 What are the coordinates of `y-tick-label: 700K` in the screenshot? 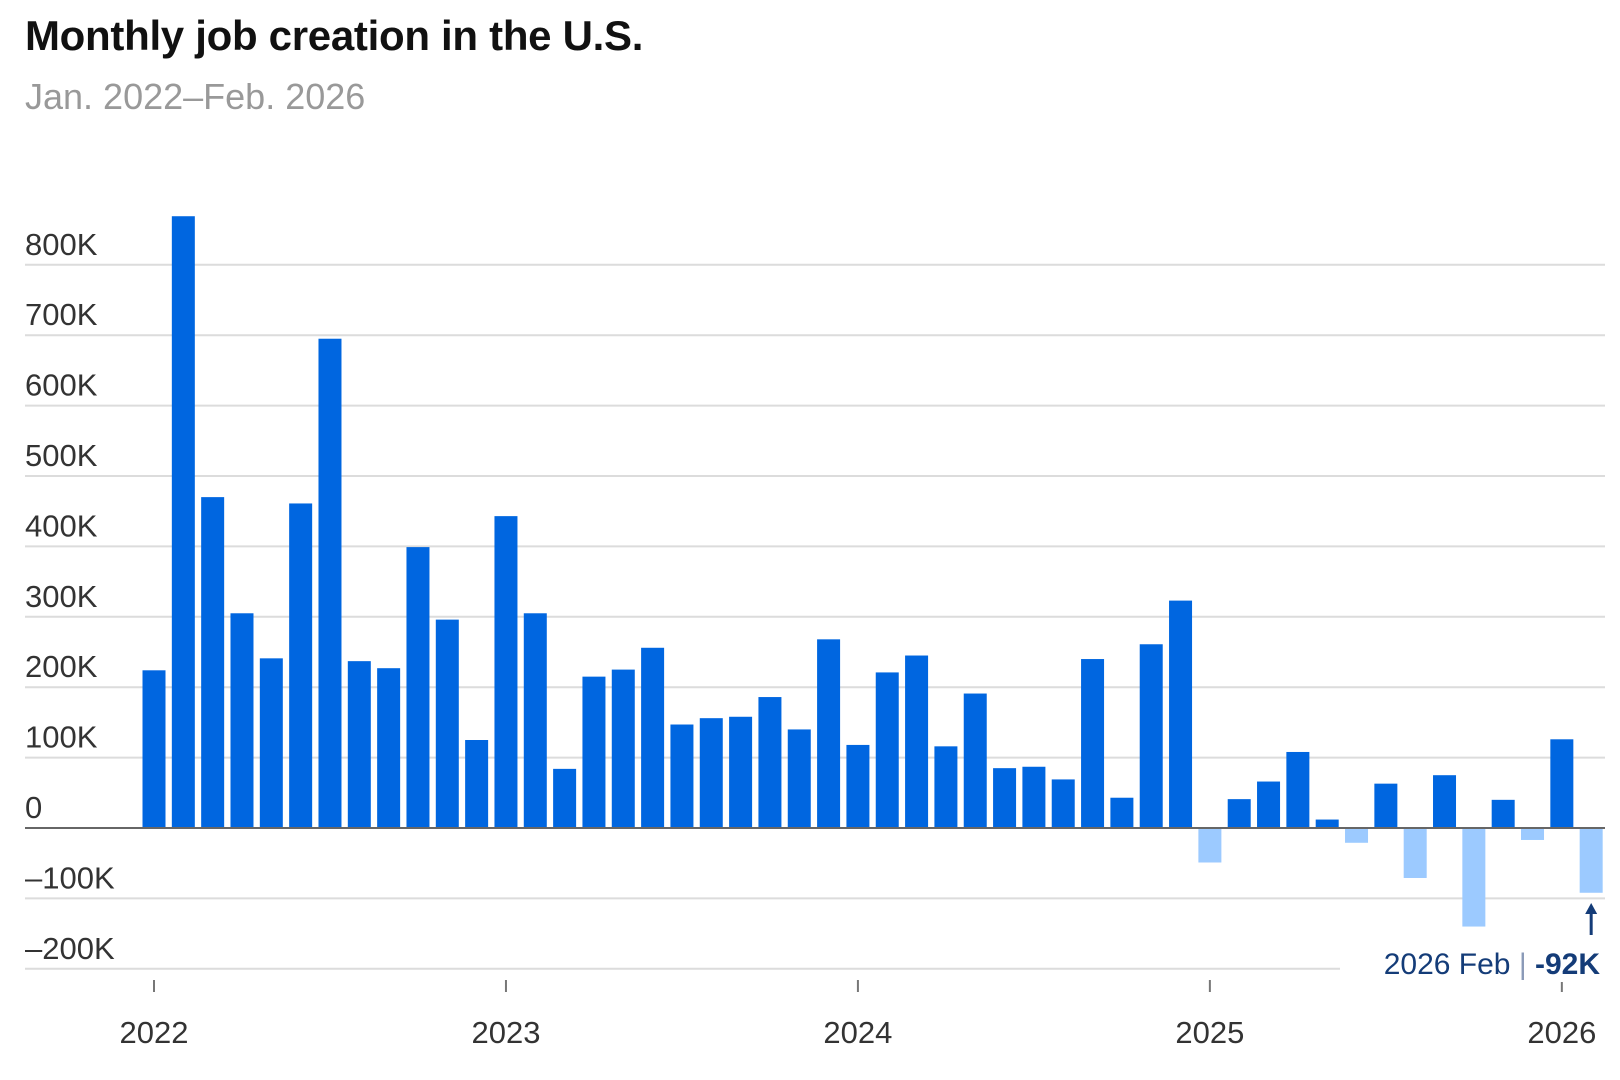 It's located at (61, 314).